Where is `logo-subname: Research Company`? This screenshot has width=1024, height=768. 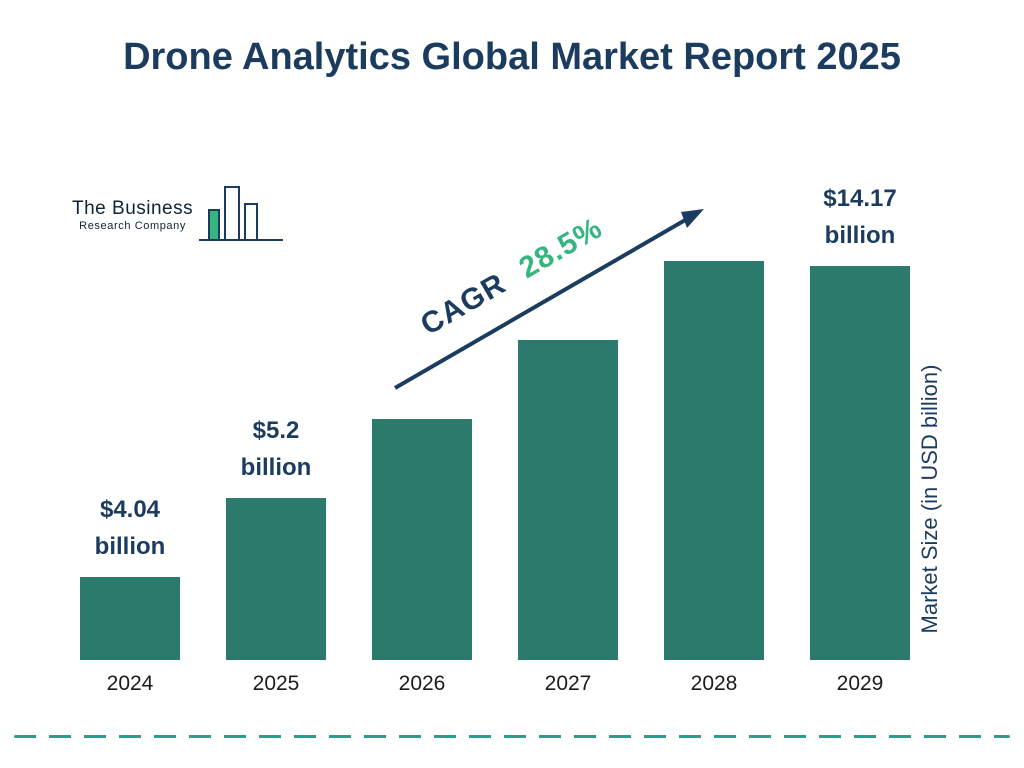 logo-subname: Research Company is located at coordinates (132, 226).